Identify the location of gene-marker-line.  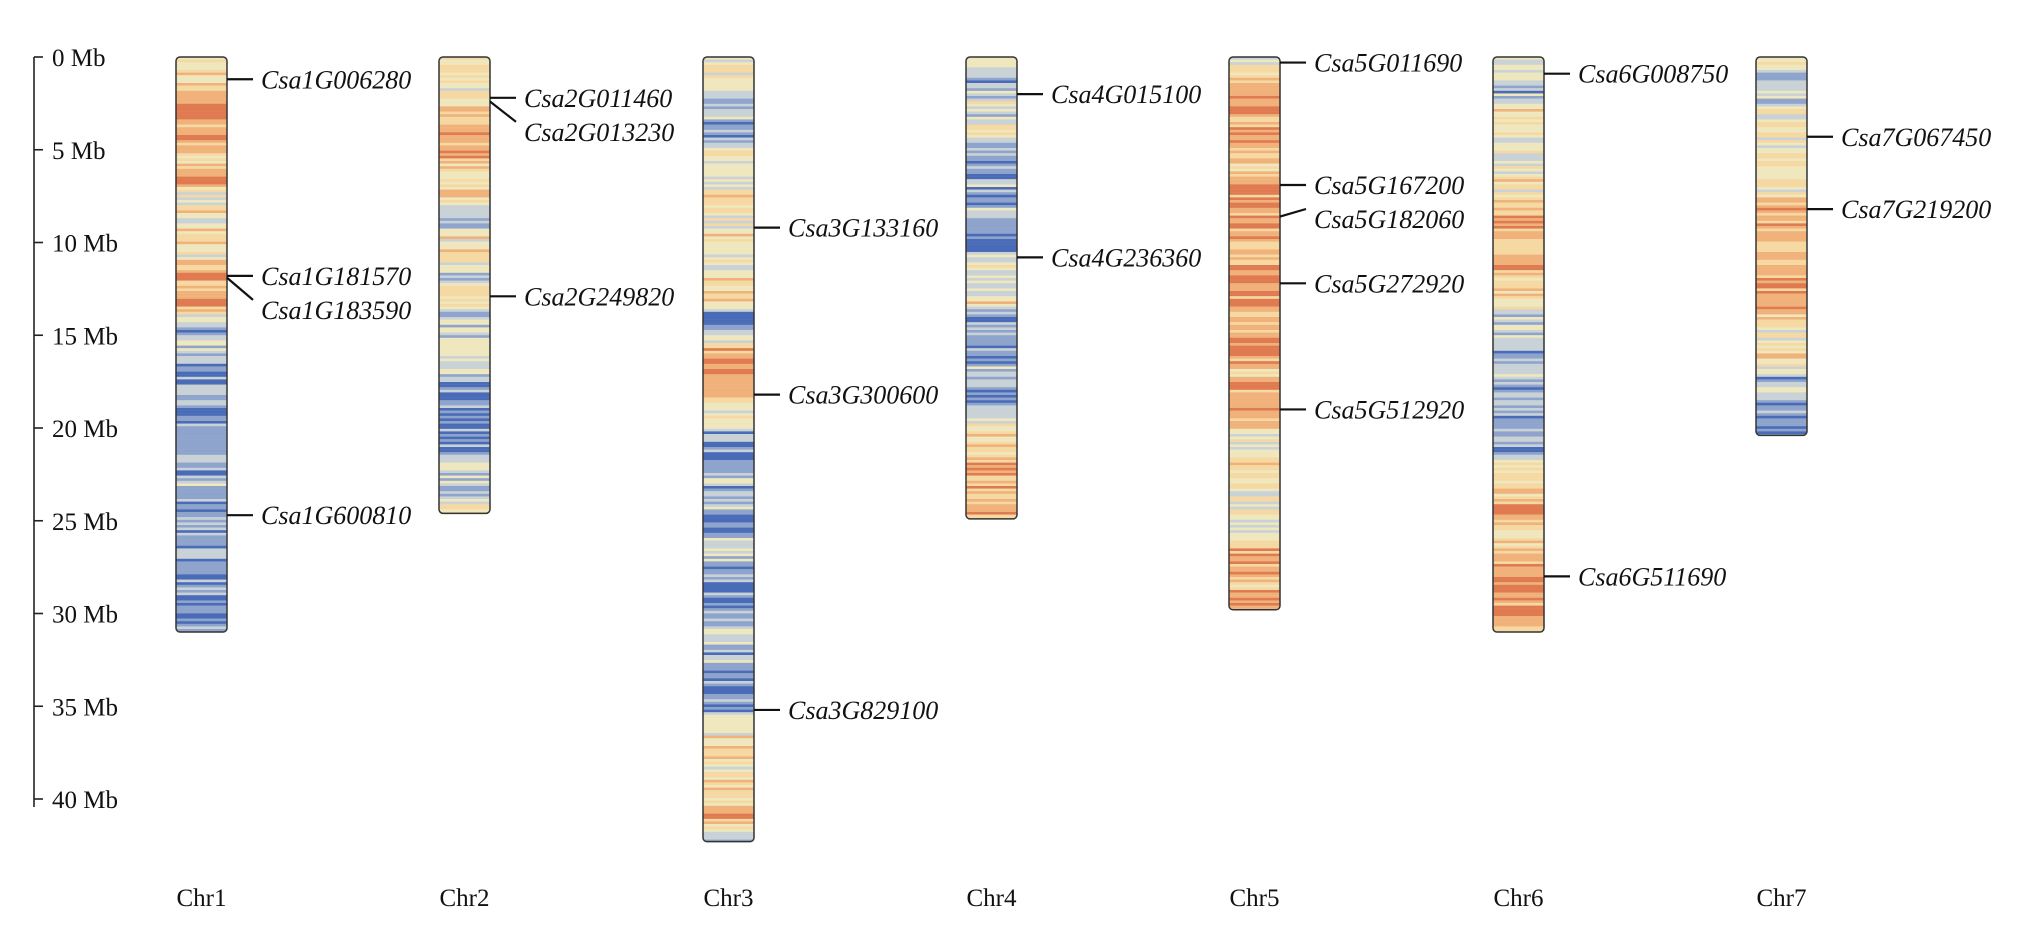
(1293, 212).